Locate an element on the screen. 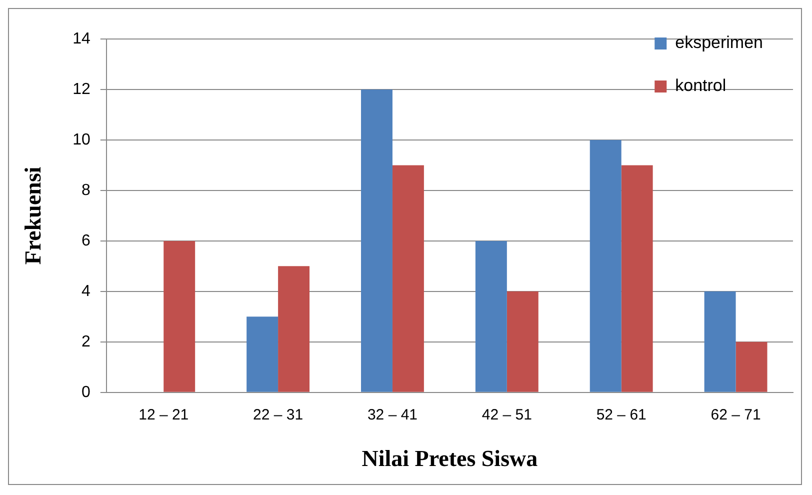  y-axis-title: Frekuensi is located at coordinates (33, 215).